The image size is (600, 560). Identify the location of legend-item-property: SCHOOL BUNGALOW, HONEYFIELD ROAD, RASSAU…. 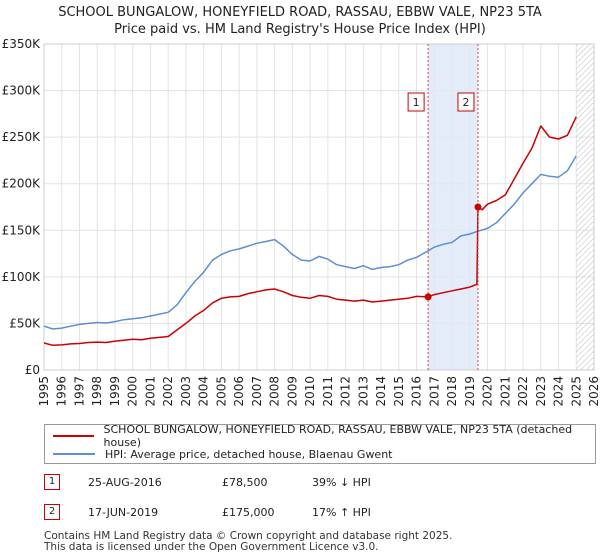
(324, 436).